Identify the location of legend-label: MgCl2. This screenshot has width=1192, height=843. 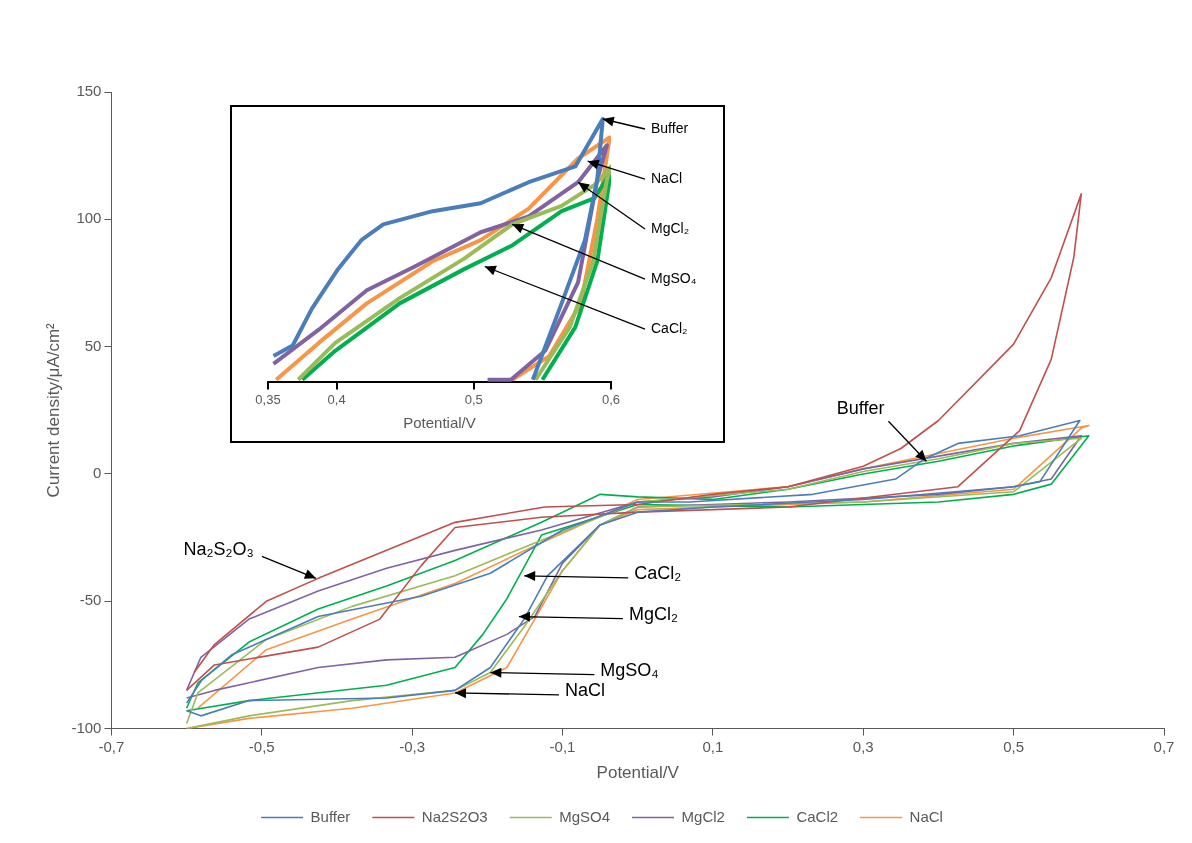
(703, 816).